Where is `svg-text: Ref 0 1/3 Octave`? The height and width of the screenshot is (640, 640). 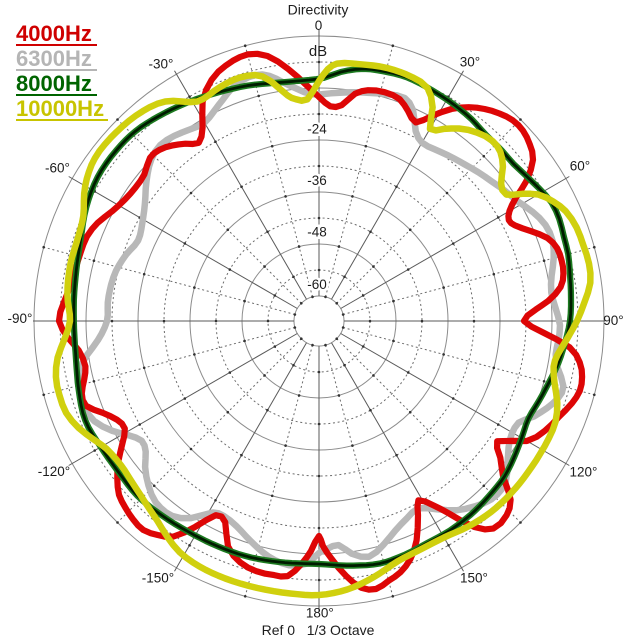
svg-text: Ref 0 1/3 Octave is located at coordinates (318, 630).